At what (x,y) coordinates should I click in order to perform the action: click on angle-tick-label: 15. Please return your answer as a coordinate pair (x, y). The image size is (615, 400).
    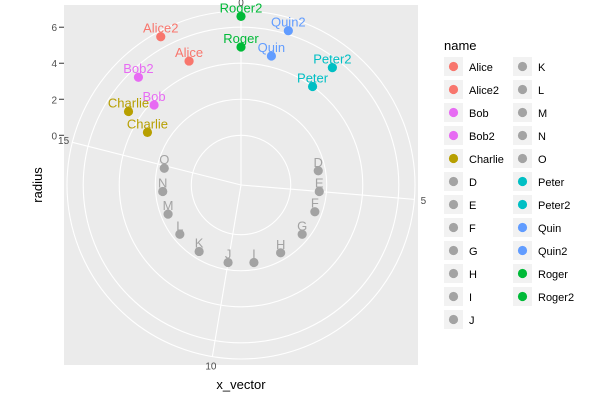
    Looking at the image, I should click on (64, 141).